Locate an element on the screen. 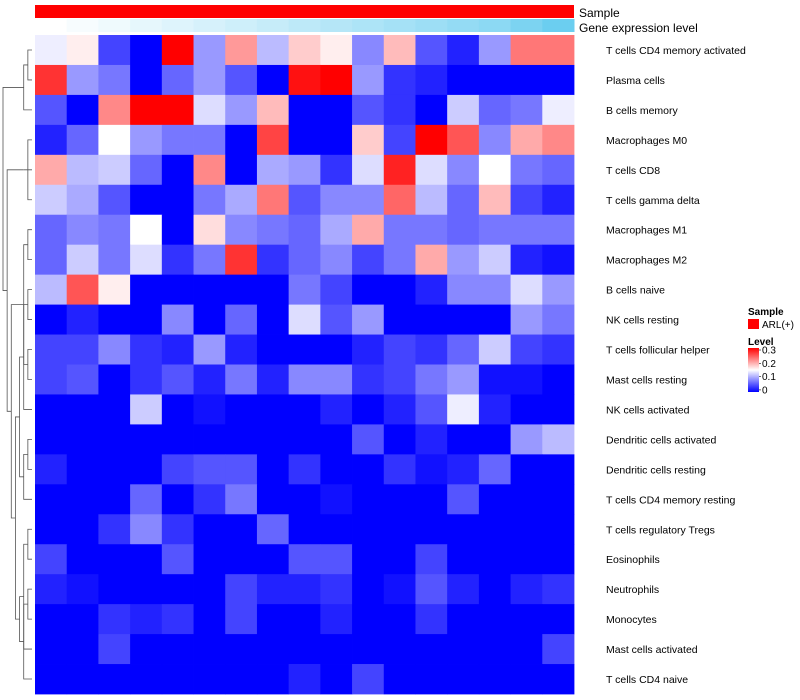  legend-tick-label: 0.3 is located at coordinates (769, 351).